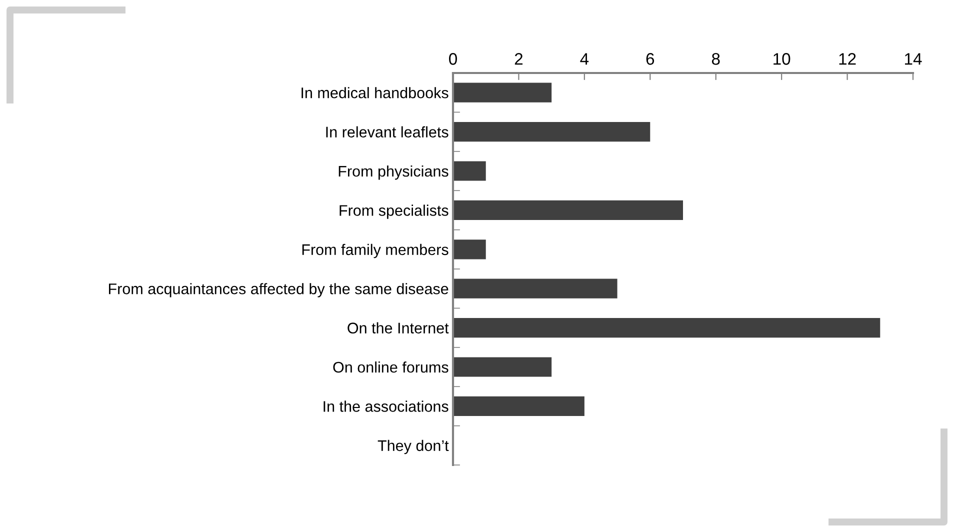  What do you see at coordinates (398, 328) in the screenshot?
I see `y-tick-label: On the Internet` at bounding box center [398, 328].